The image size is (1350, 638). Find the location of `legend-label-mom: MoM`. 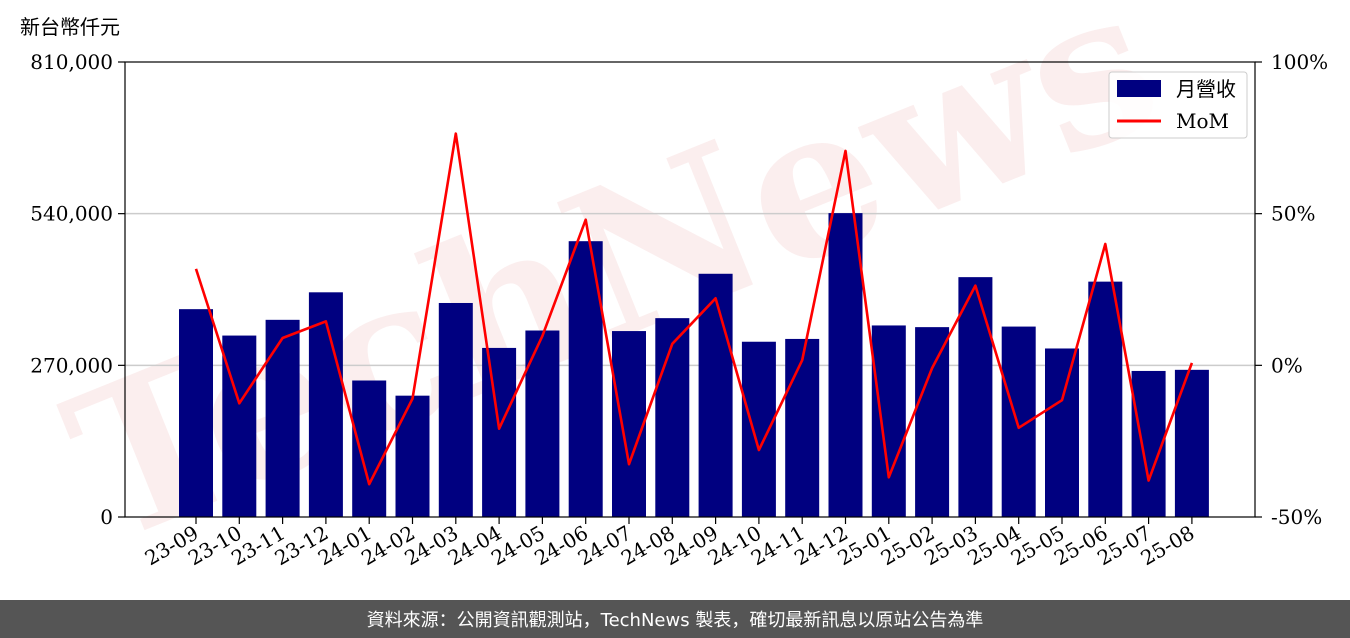

legend-label-mom: MoM is located at coordinates (1202, 121).